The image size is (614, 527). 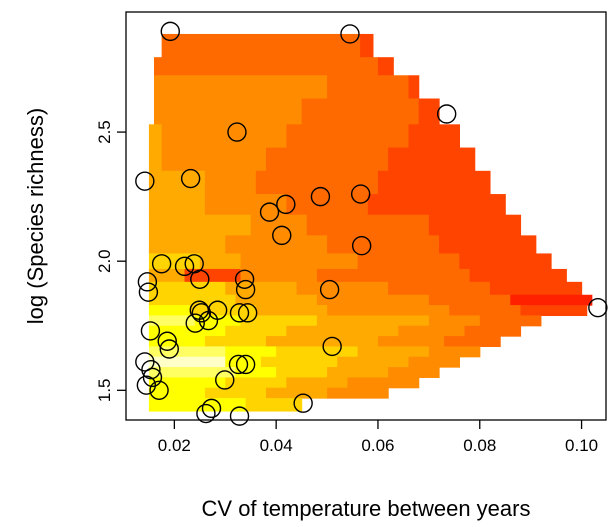 What do you see at coordinates (35, 216) in the screenshot?
I see `y-axis-title: log (Species richness)` at bounding box center [35, 216].